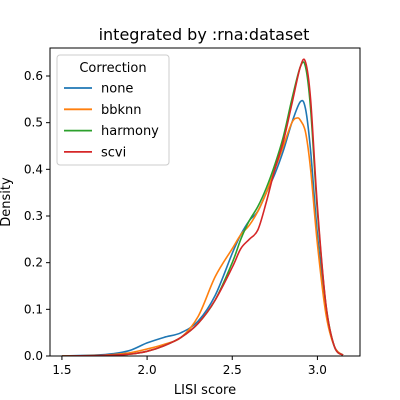 Image resolution: width=400 pixels, height=400 pixels. I want to click on y-axis: 0.0 0.1 0.2 0.3 0.4 0.5 0.6, so click(37, 216).